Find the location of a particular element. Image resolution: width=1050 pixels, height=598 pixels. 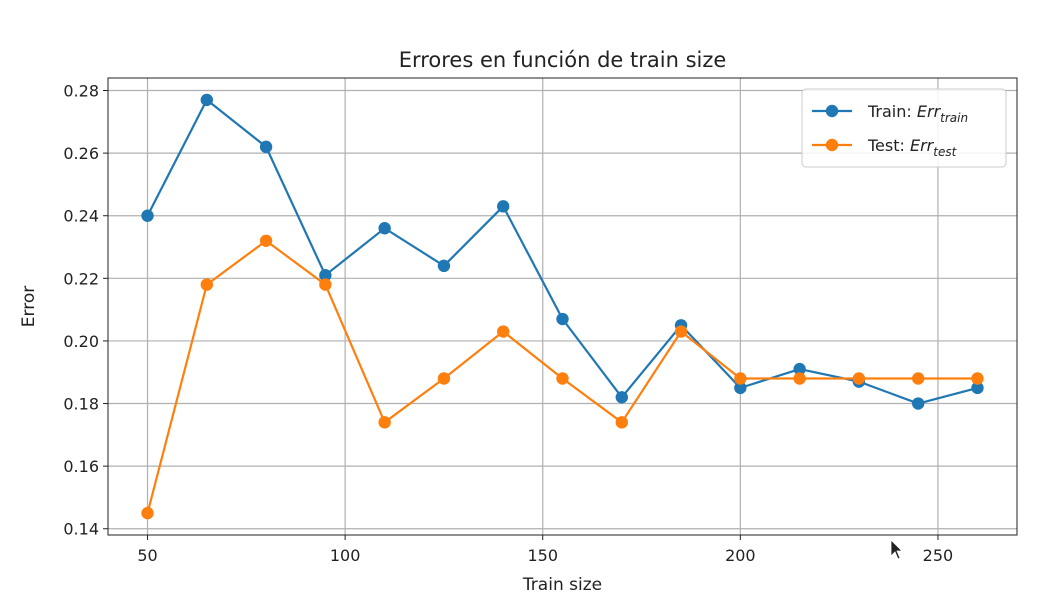

legend-box is located at coordinates (904, 128).